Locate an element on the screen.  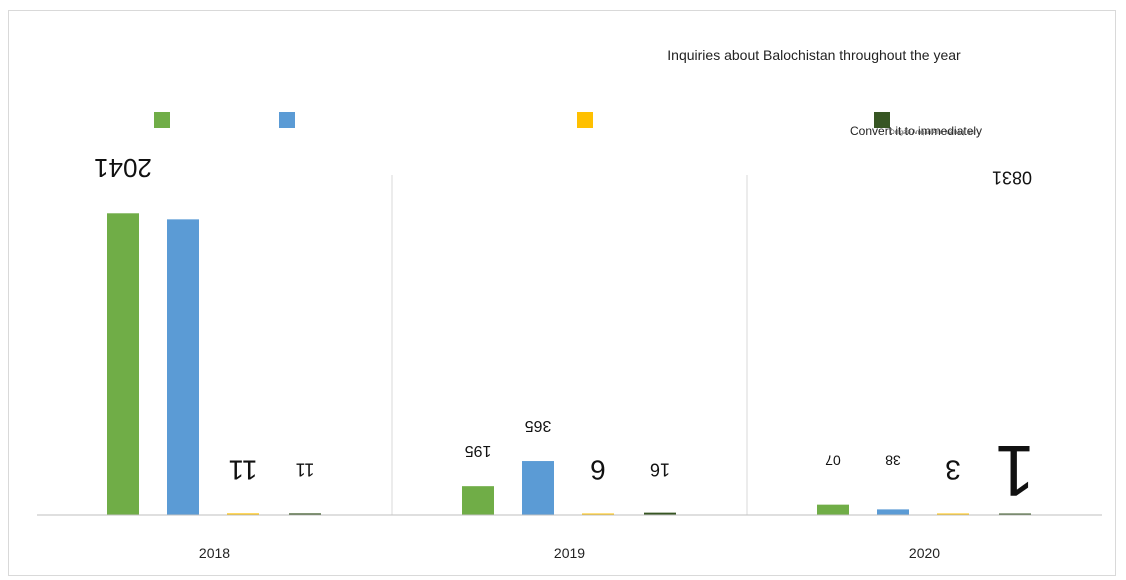
x-tick-labels: 2018 2019 2020 is located at coordinates (569, 553).